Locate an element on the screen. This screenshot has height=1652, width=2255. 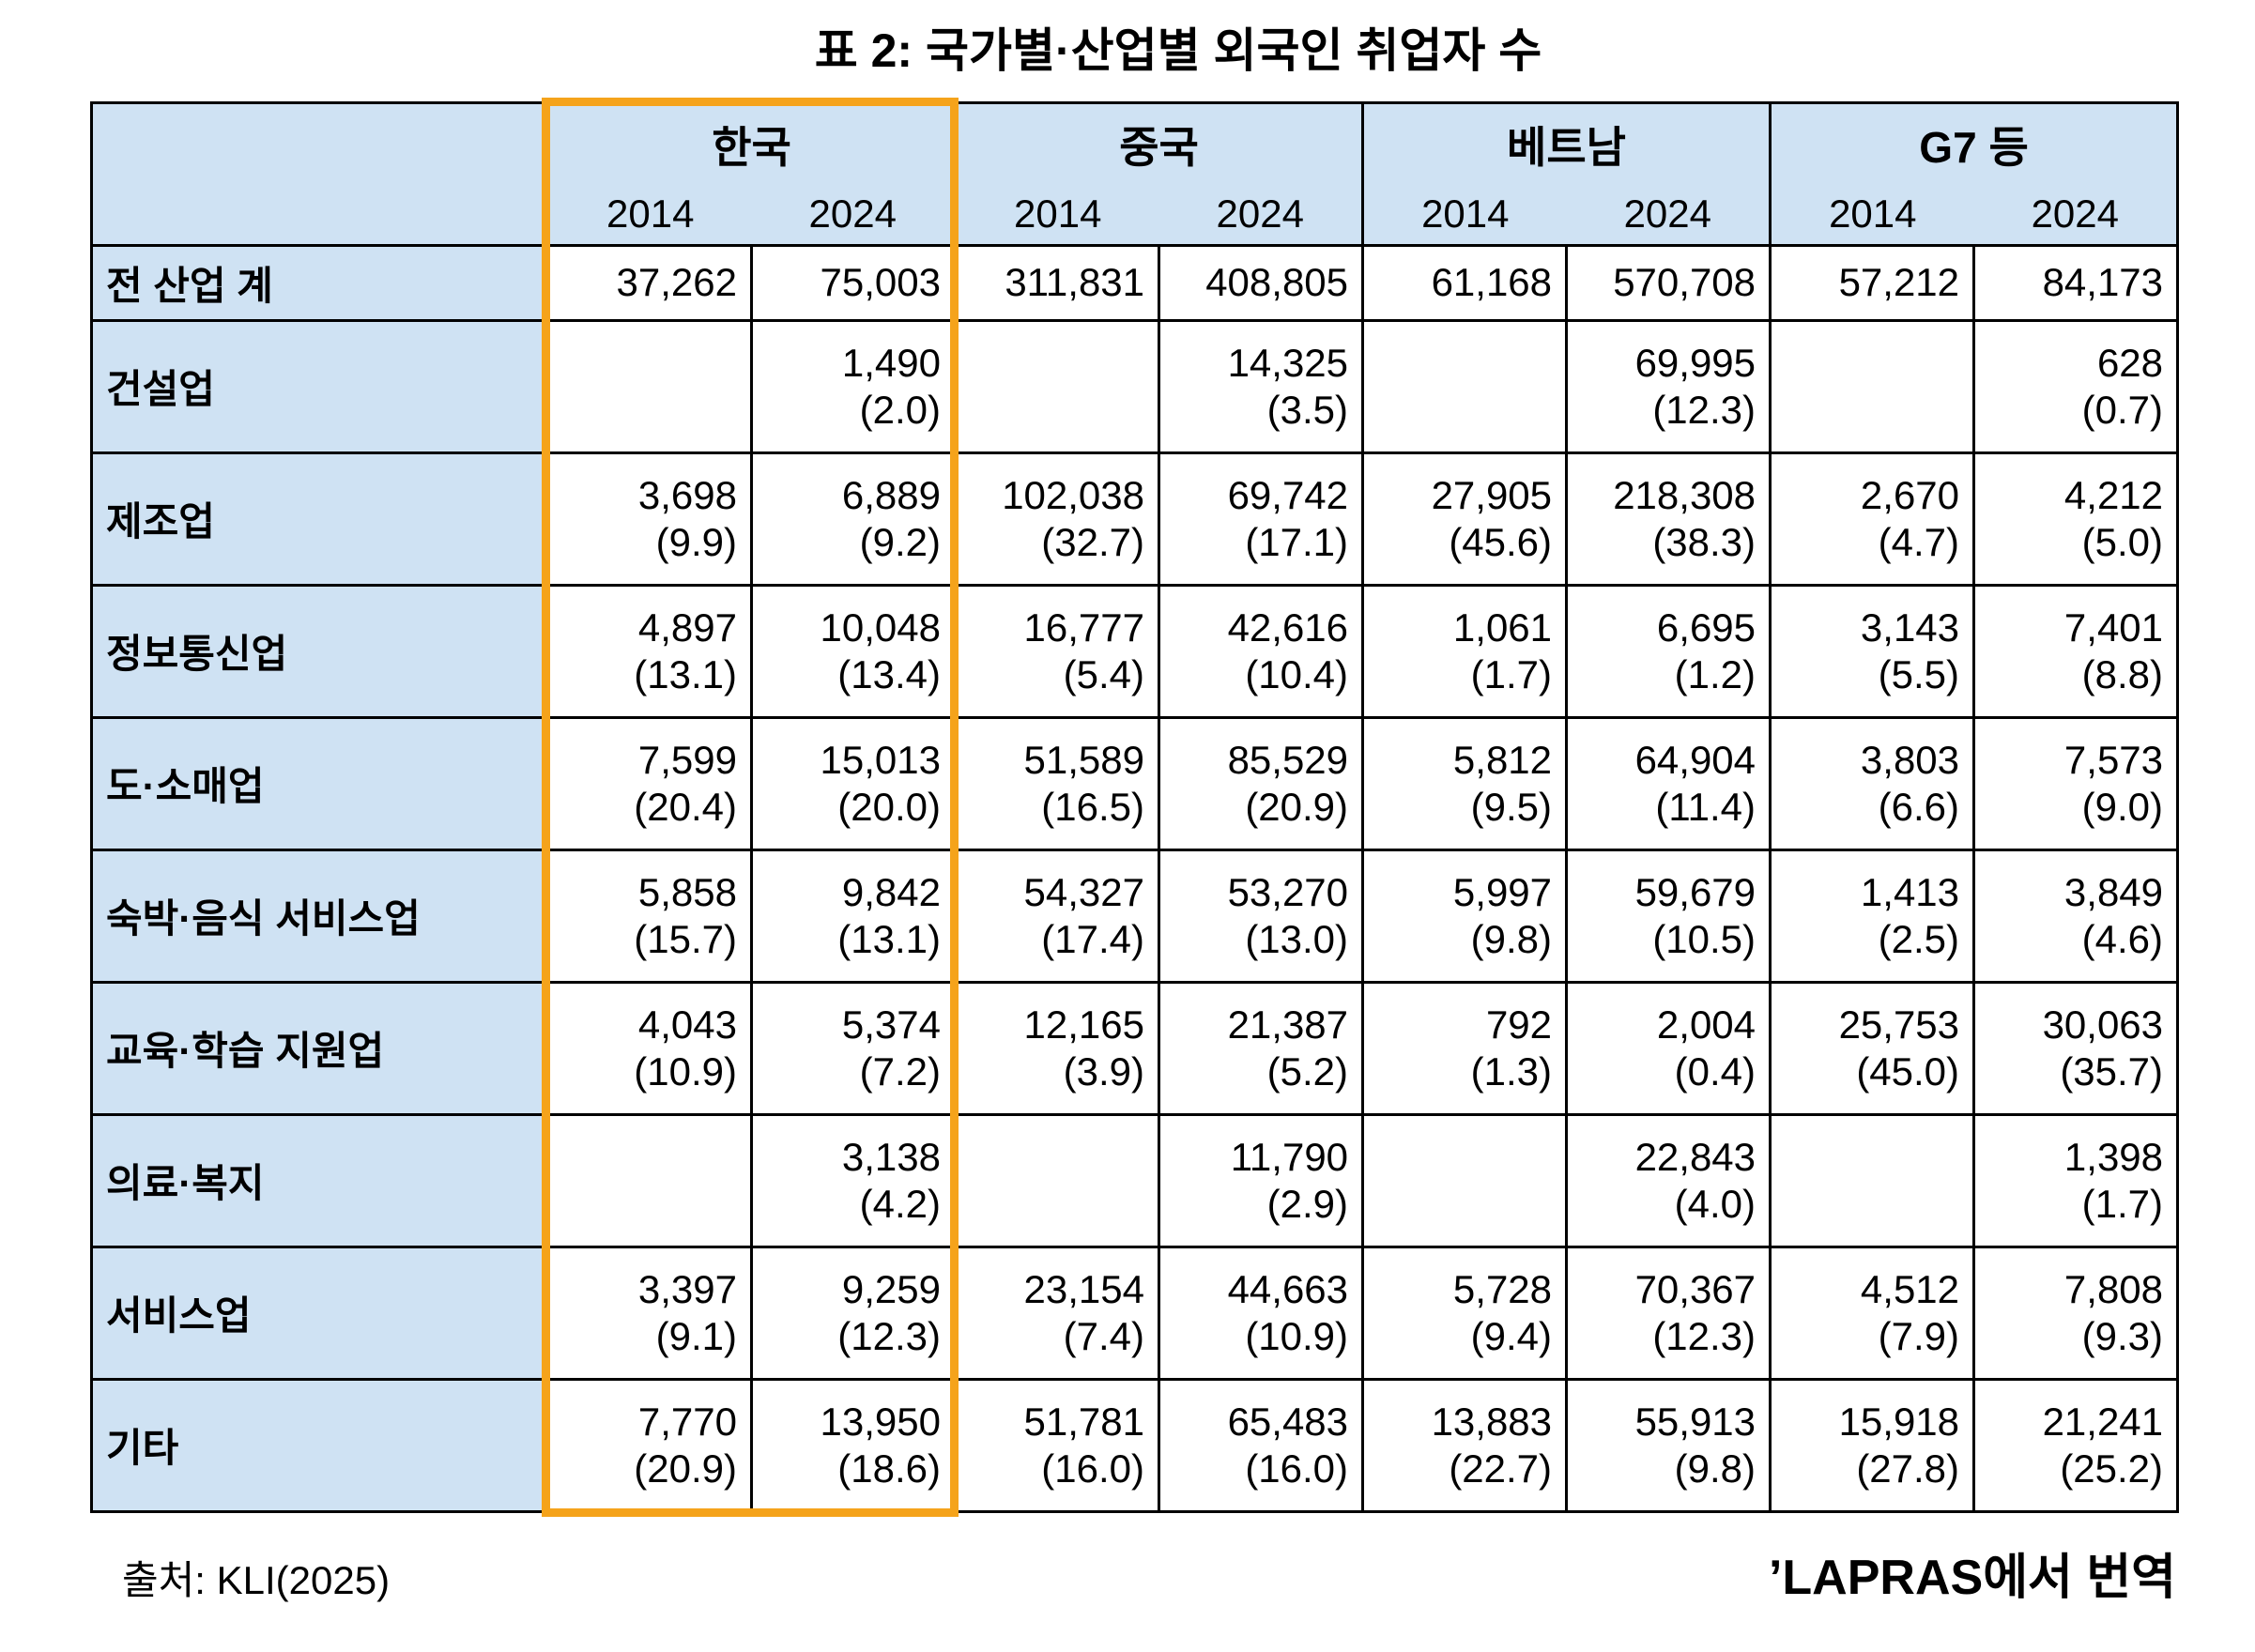
cell-value: 69,995 is located at coordinates (1695, 362).